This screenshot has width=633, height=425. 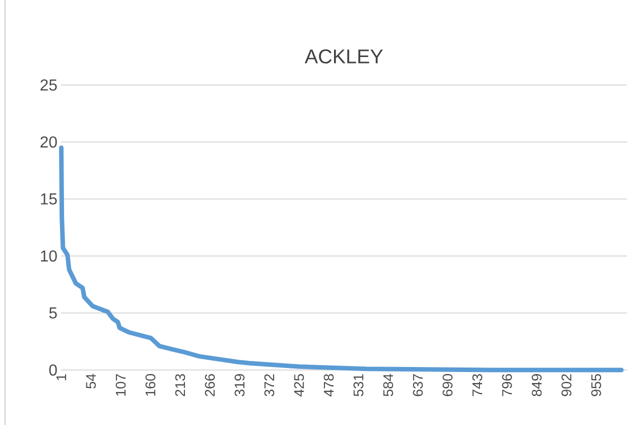 What do you see at coordinates (388, 385) in the screenshot?
I see `x-tick-label: 584` at bounding box center [388, 385].